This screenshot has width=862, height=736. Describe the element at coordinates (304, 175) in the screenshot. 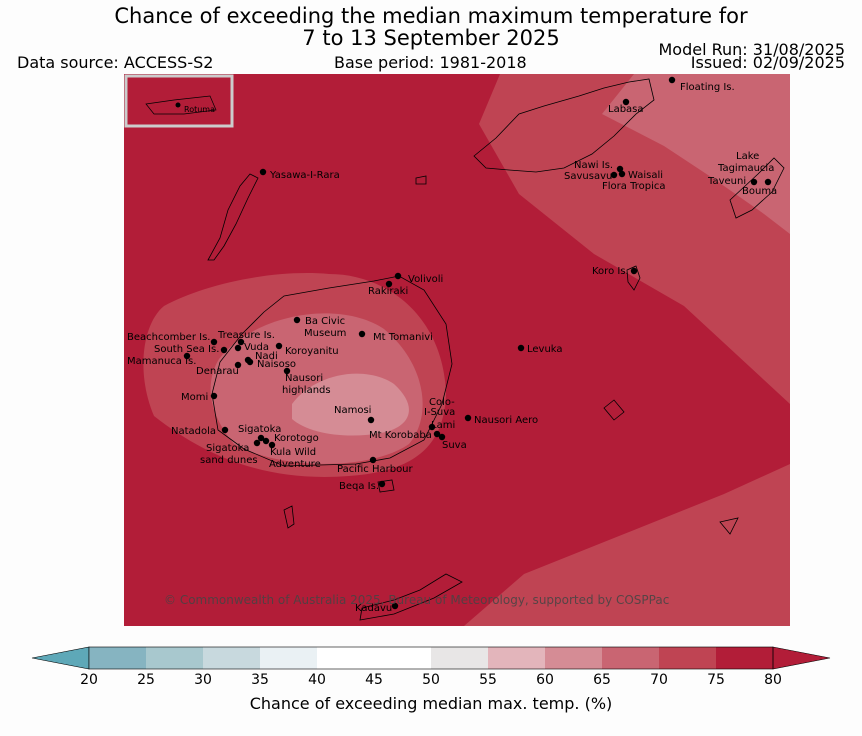

I see `place-label: Yasawa-I-Rara` at that location.